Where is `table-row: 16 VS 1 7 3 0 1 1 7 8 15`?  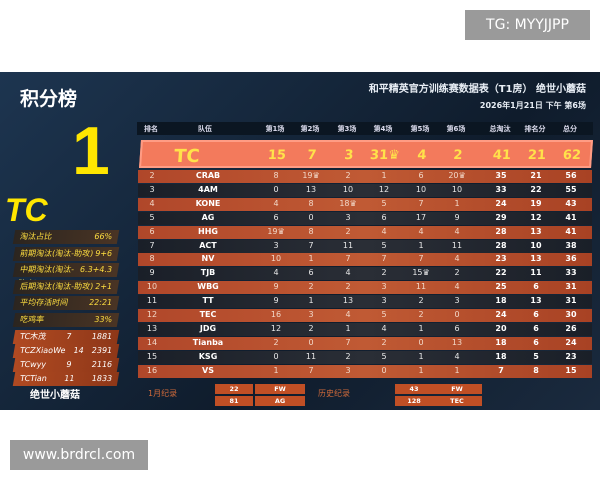
table-row: 16 VS 1 7 3 0 1 1 7 8 15 is located at coordinates (365, 371).